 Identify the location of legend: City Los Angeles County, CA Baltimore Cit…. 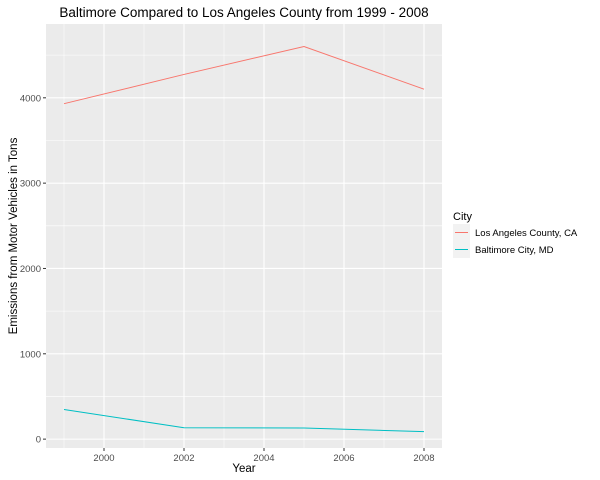
(515, 234).